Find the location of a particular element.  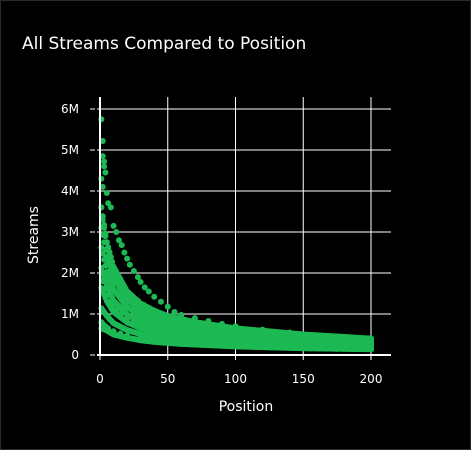

x-tick-label: 50 is located at coordinates (167, 379).